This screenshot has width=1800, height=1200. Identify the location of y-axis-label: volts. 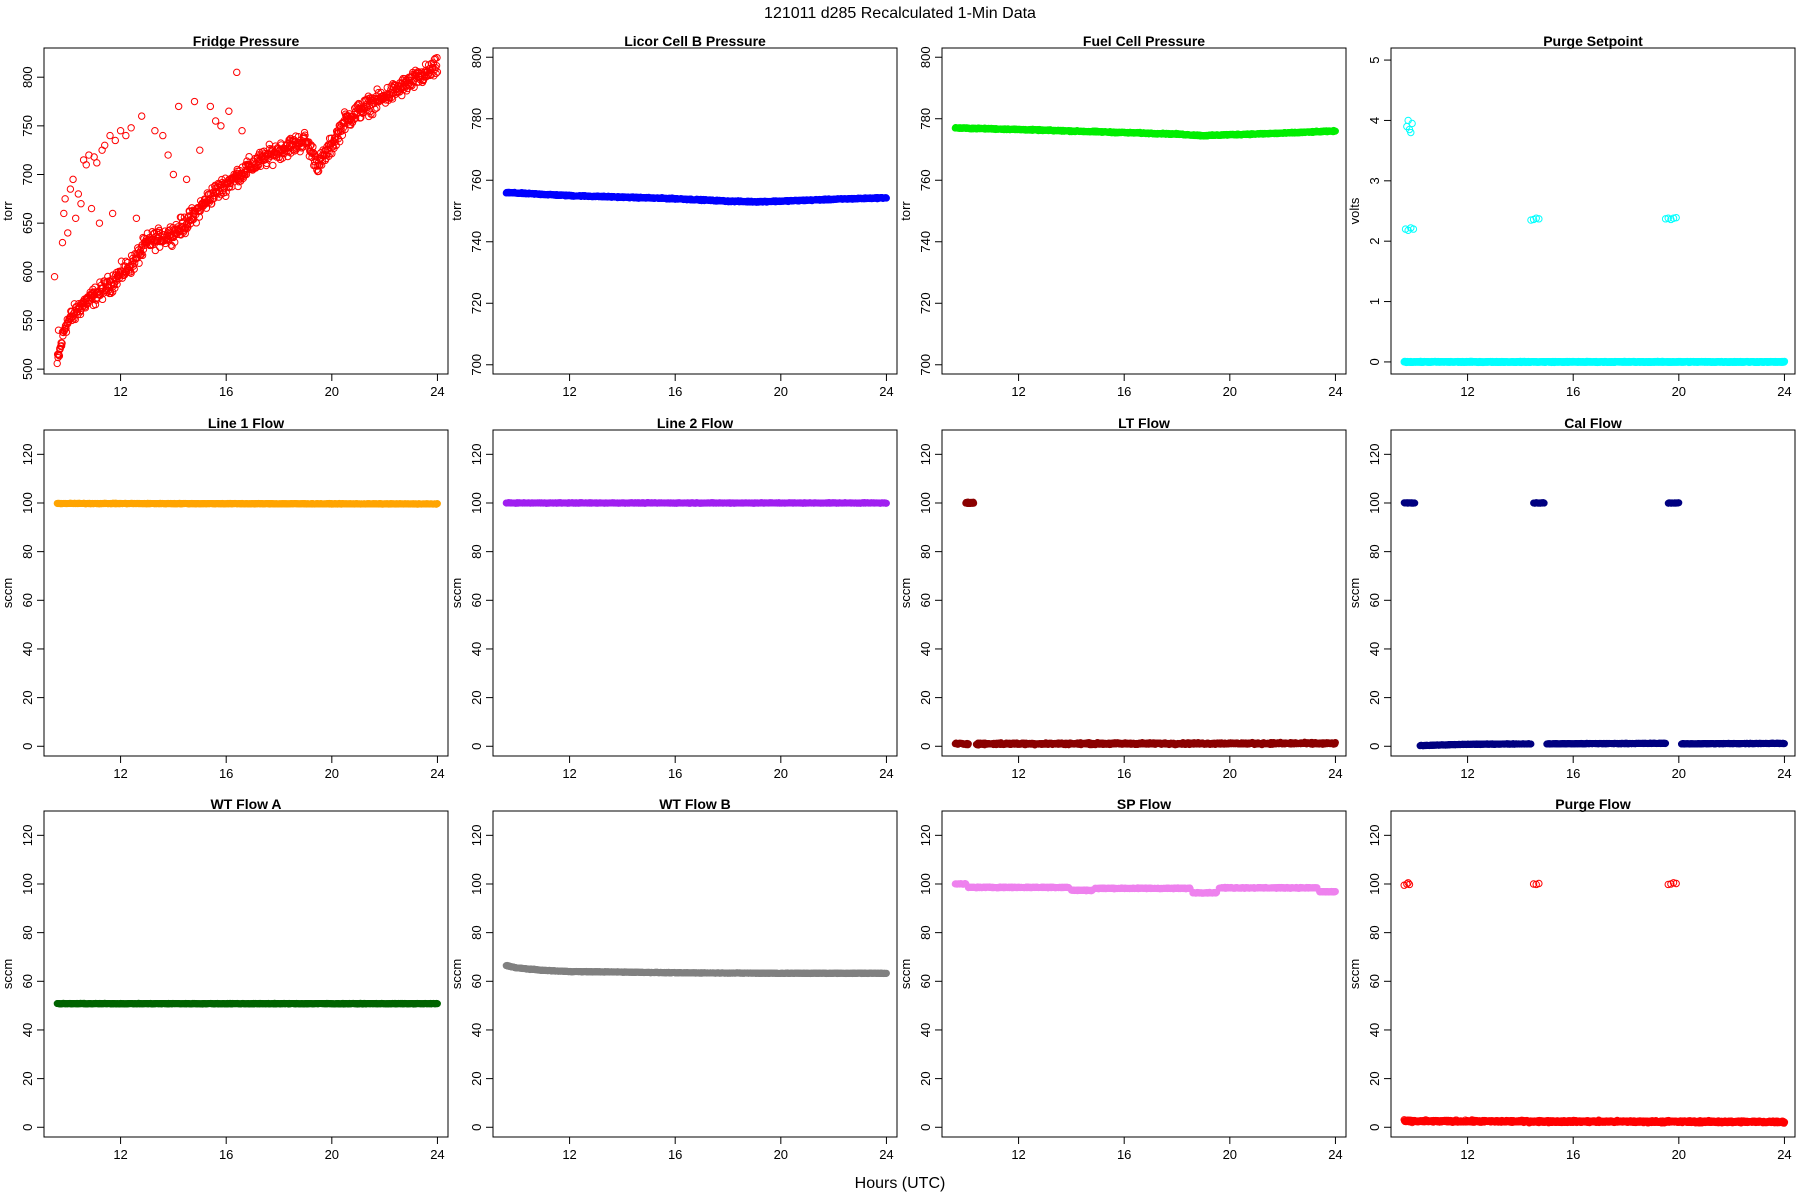
(1354, 210).